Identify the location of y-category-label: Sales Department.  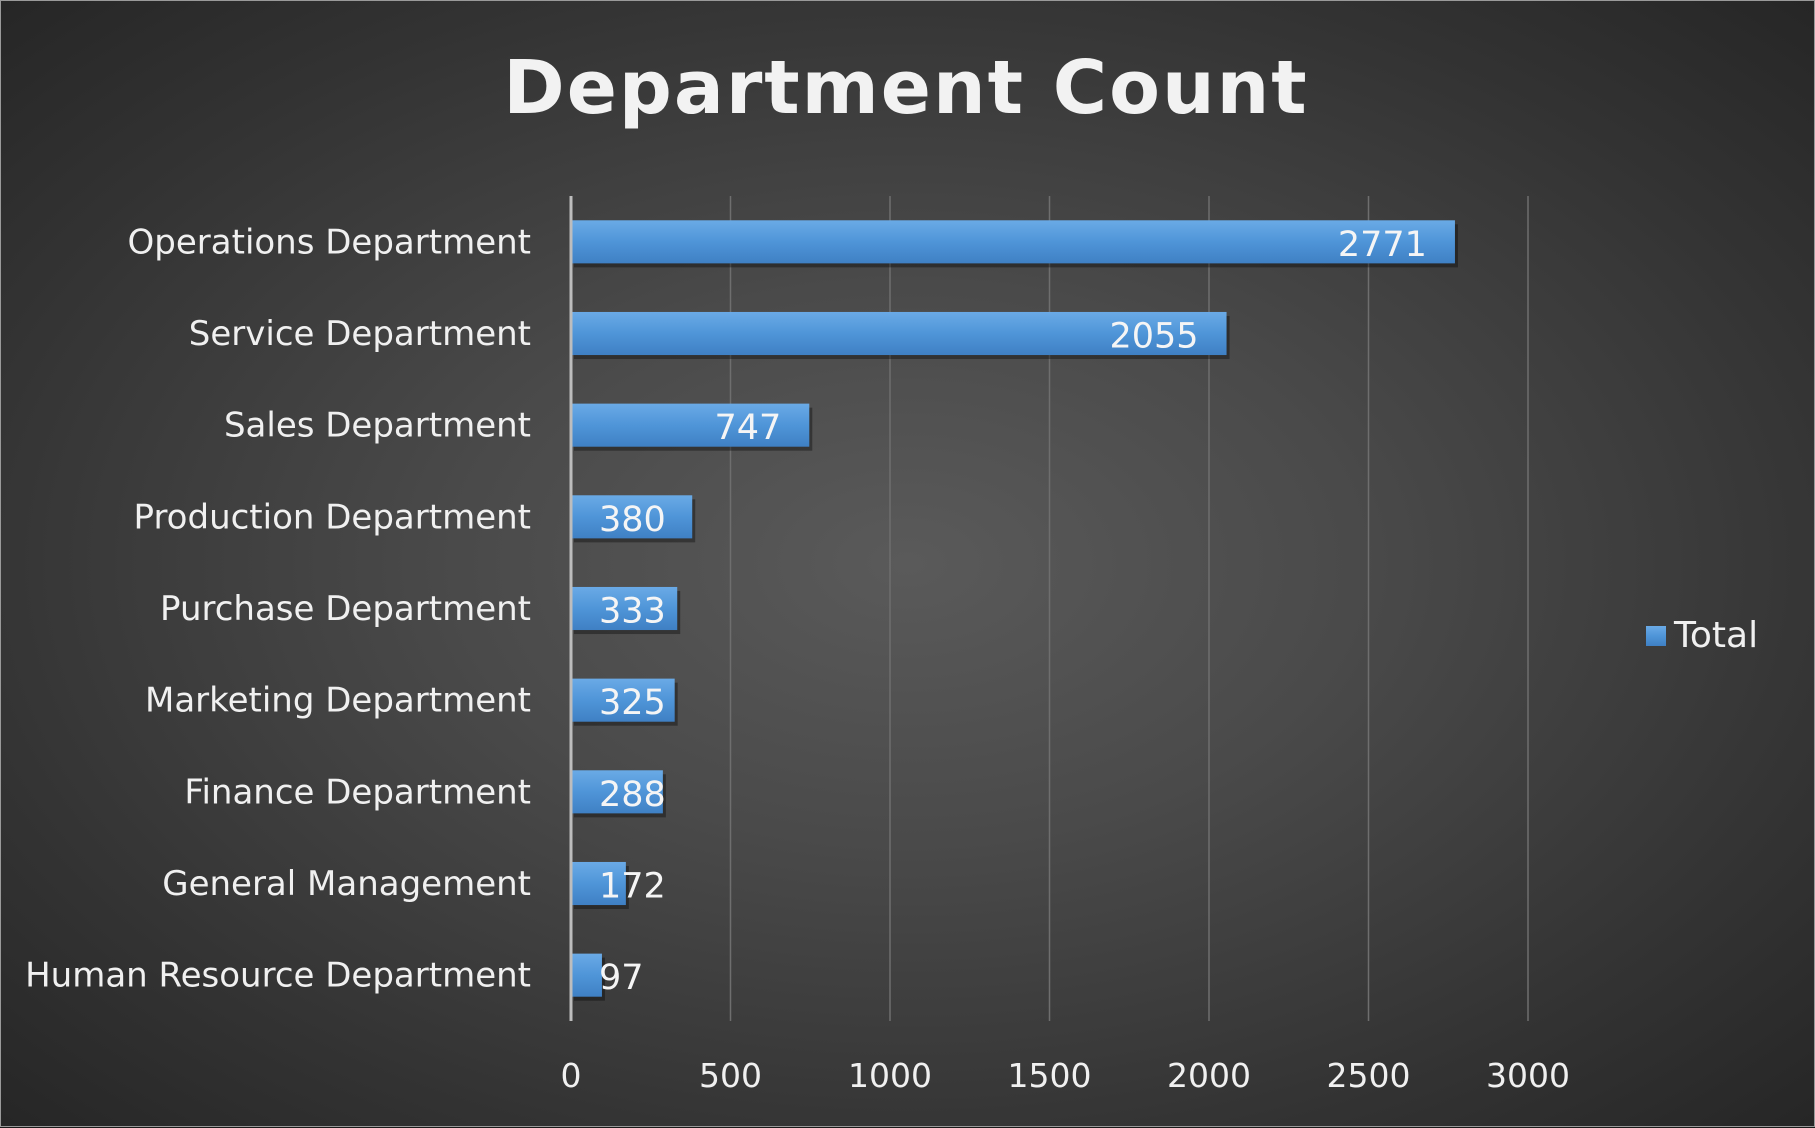
(377, 426).